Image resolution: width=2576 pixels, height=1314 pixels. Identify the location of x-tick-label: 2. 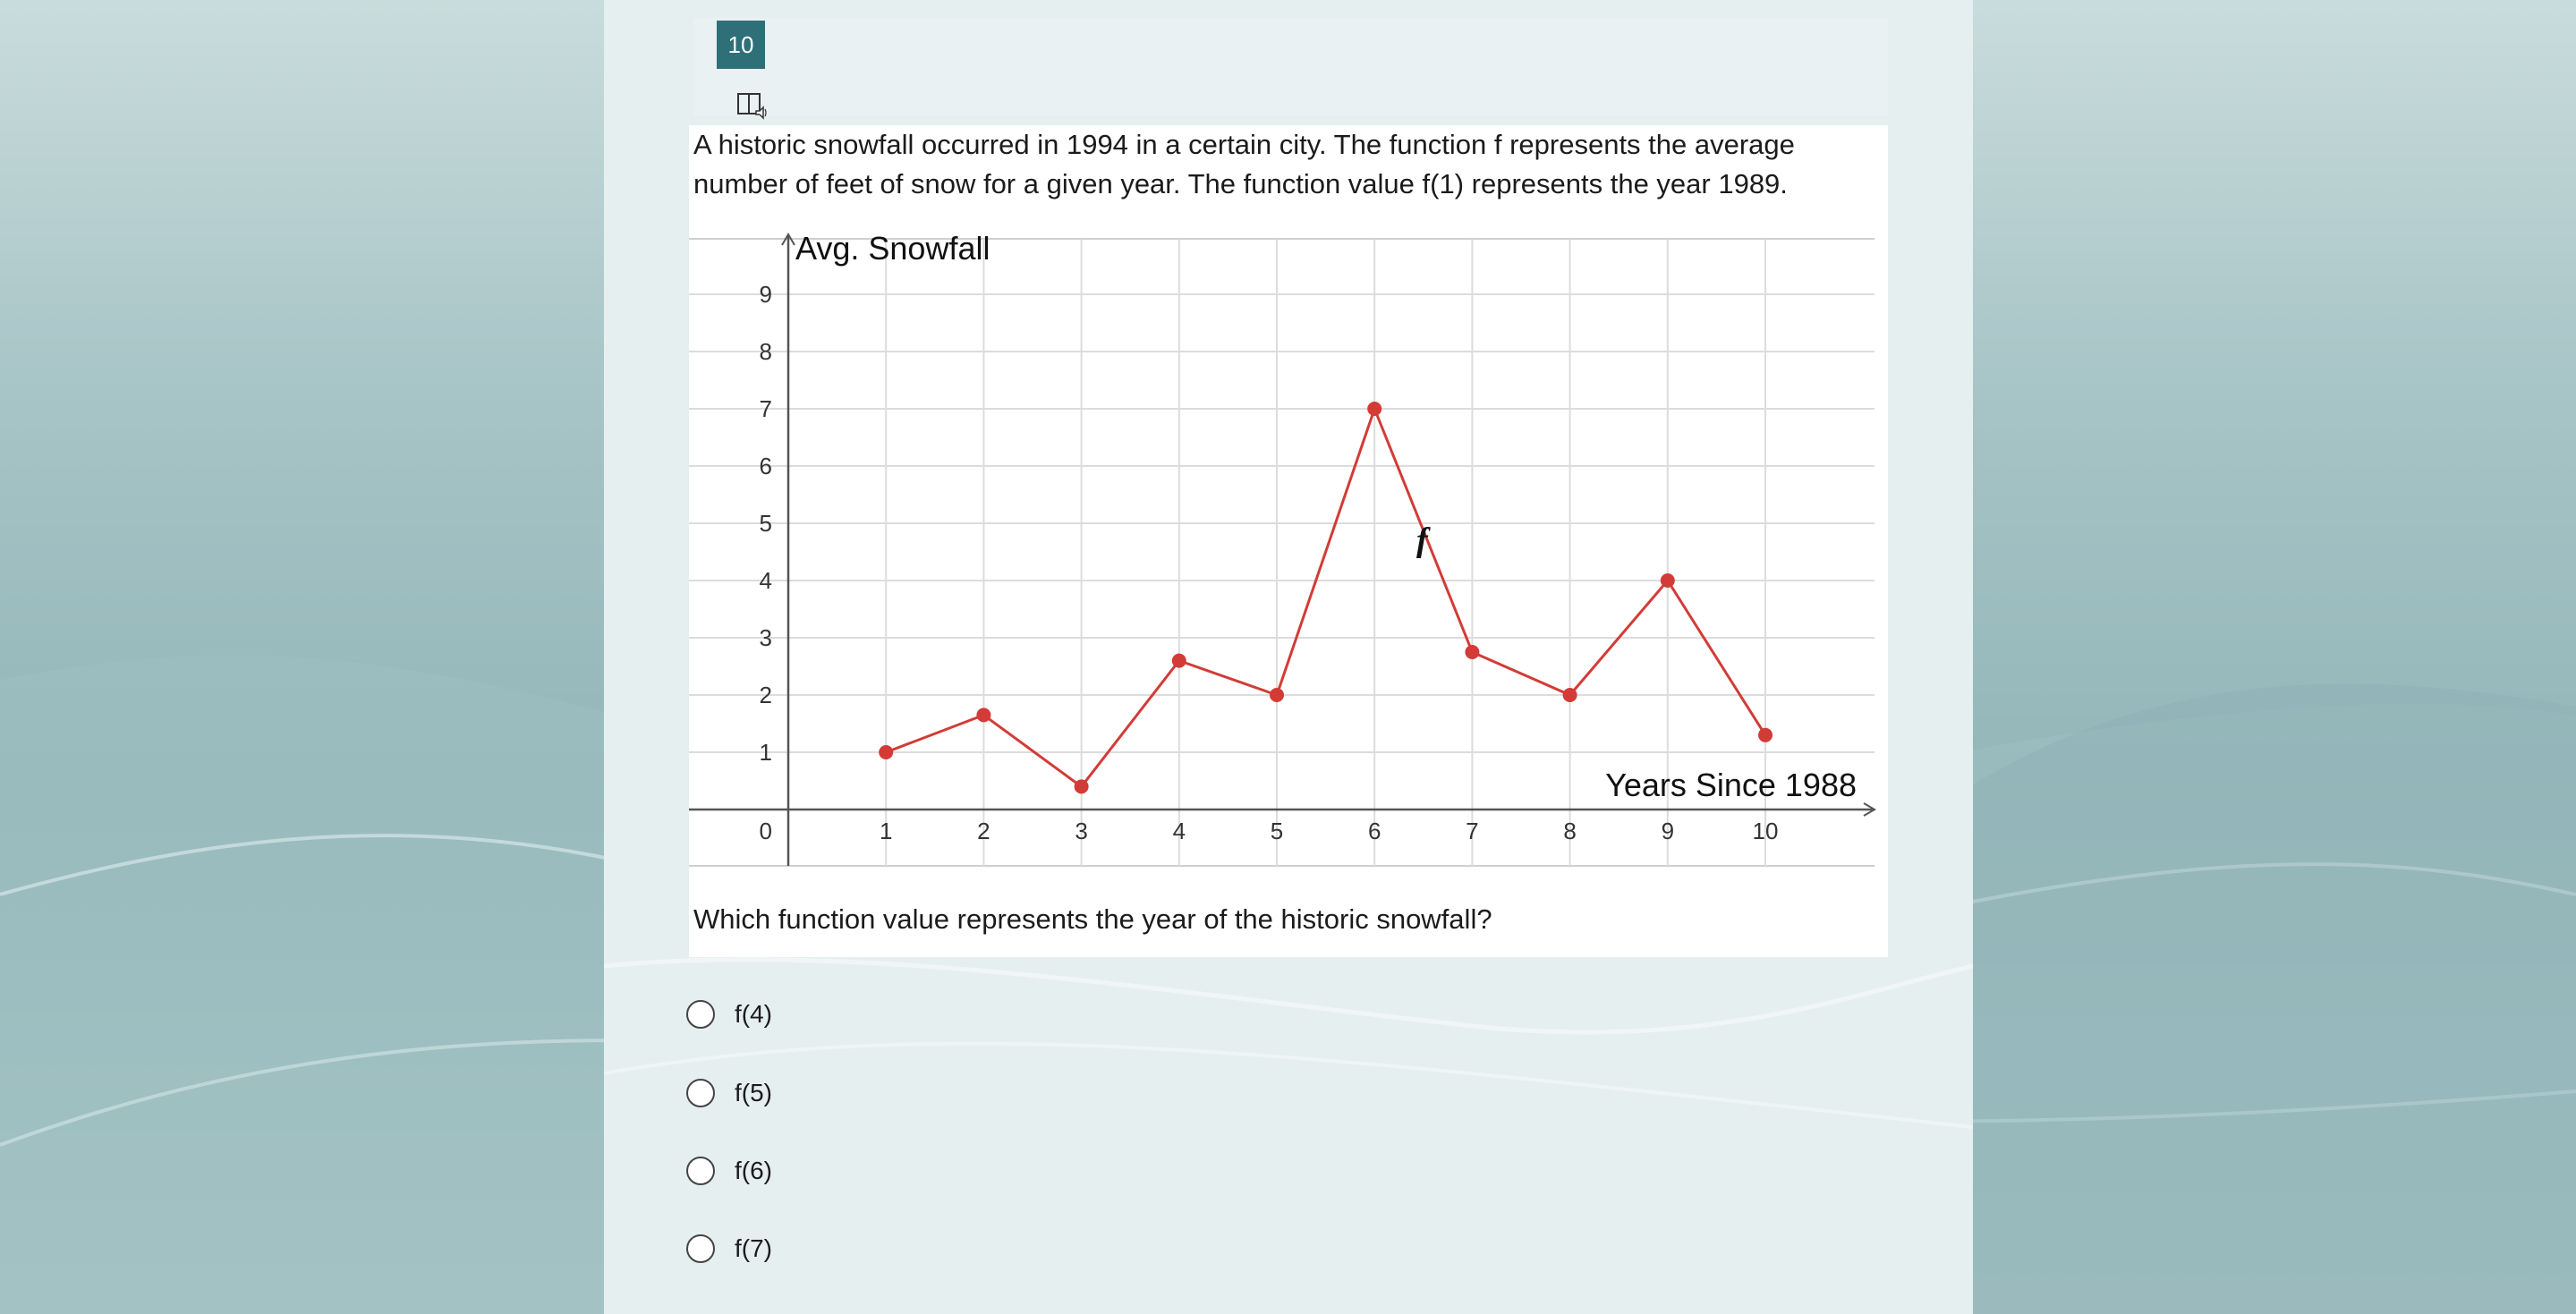
(983, 831).